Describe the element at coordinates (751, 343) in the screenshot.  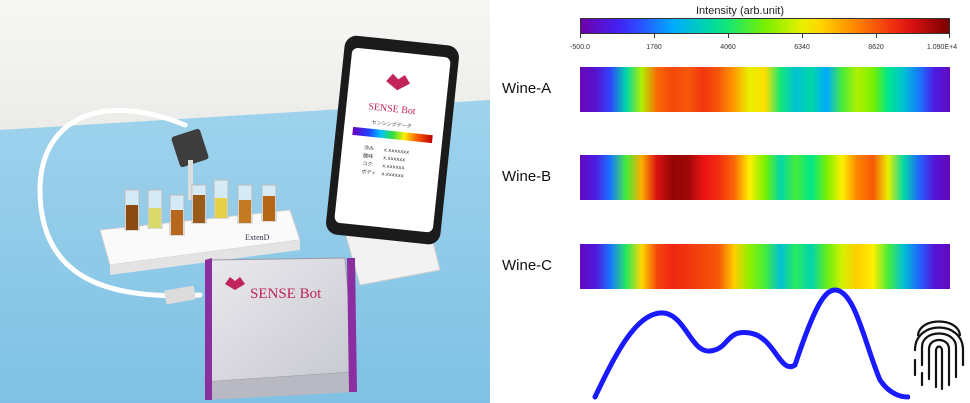
I see `signal-waveform` at that location.